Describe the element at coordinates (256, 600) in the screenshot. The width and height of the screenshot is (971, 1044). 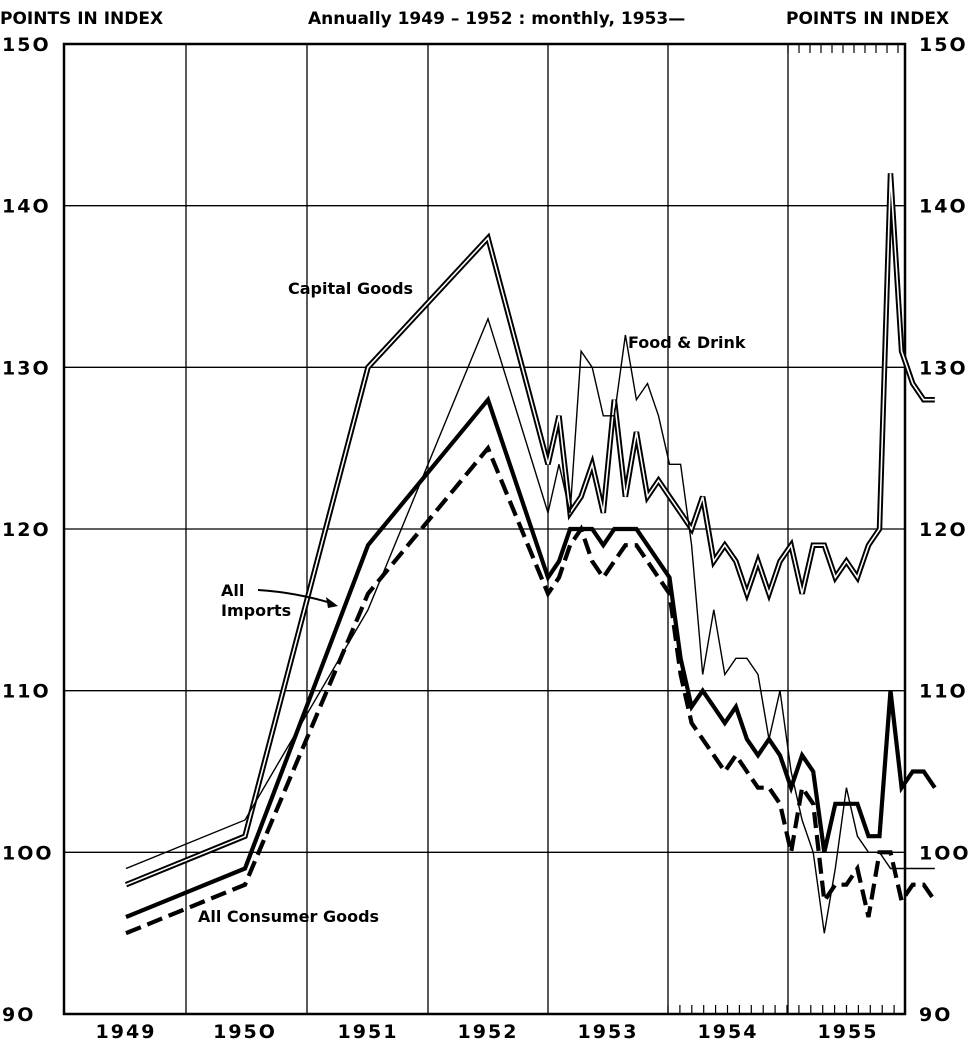
I see `annotation-all-imports: All Imports` at that location.